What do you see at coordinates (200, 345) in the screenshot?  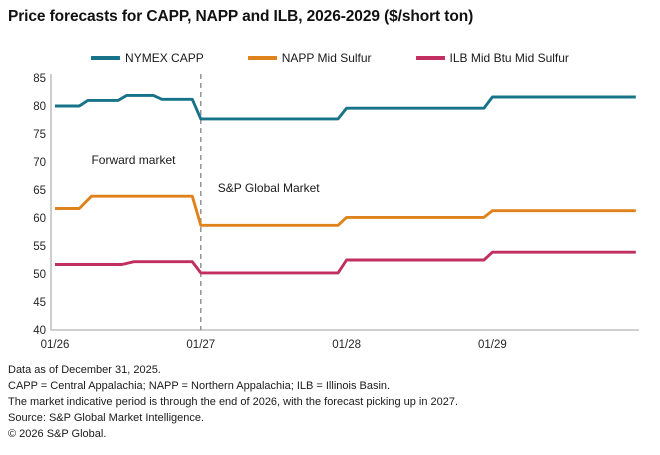 I see `x-tick-label: 01/27` at bounding box center [200, 345].